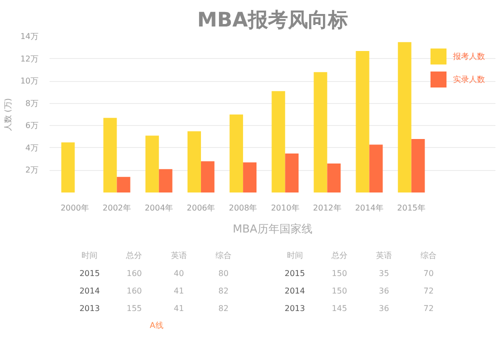 This screenshot has height=362, width=500. What do you see at coordinates (340, 309) in the screenshot?
I see `text: 145` at bounding box center [340, 309].